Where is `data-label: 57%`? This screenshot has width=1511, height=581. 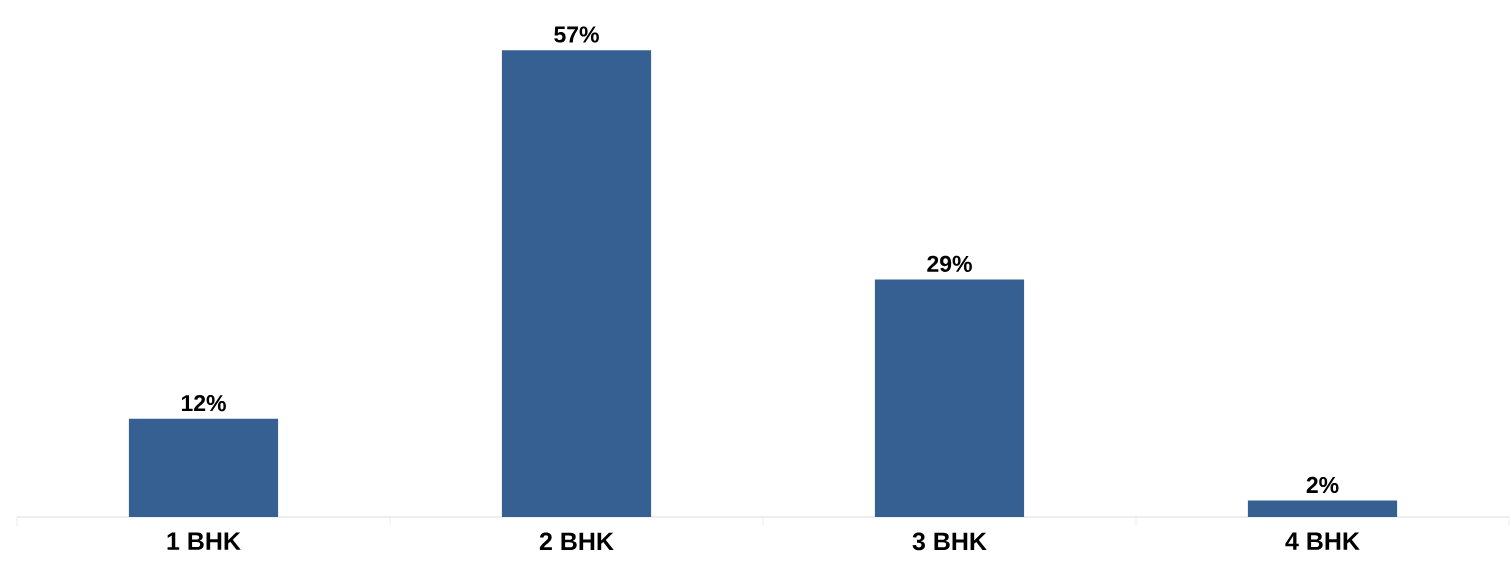
data-label: 57% is located at coordinates (576, 34).